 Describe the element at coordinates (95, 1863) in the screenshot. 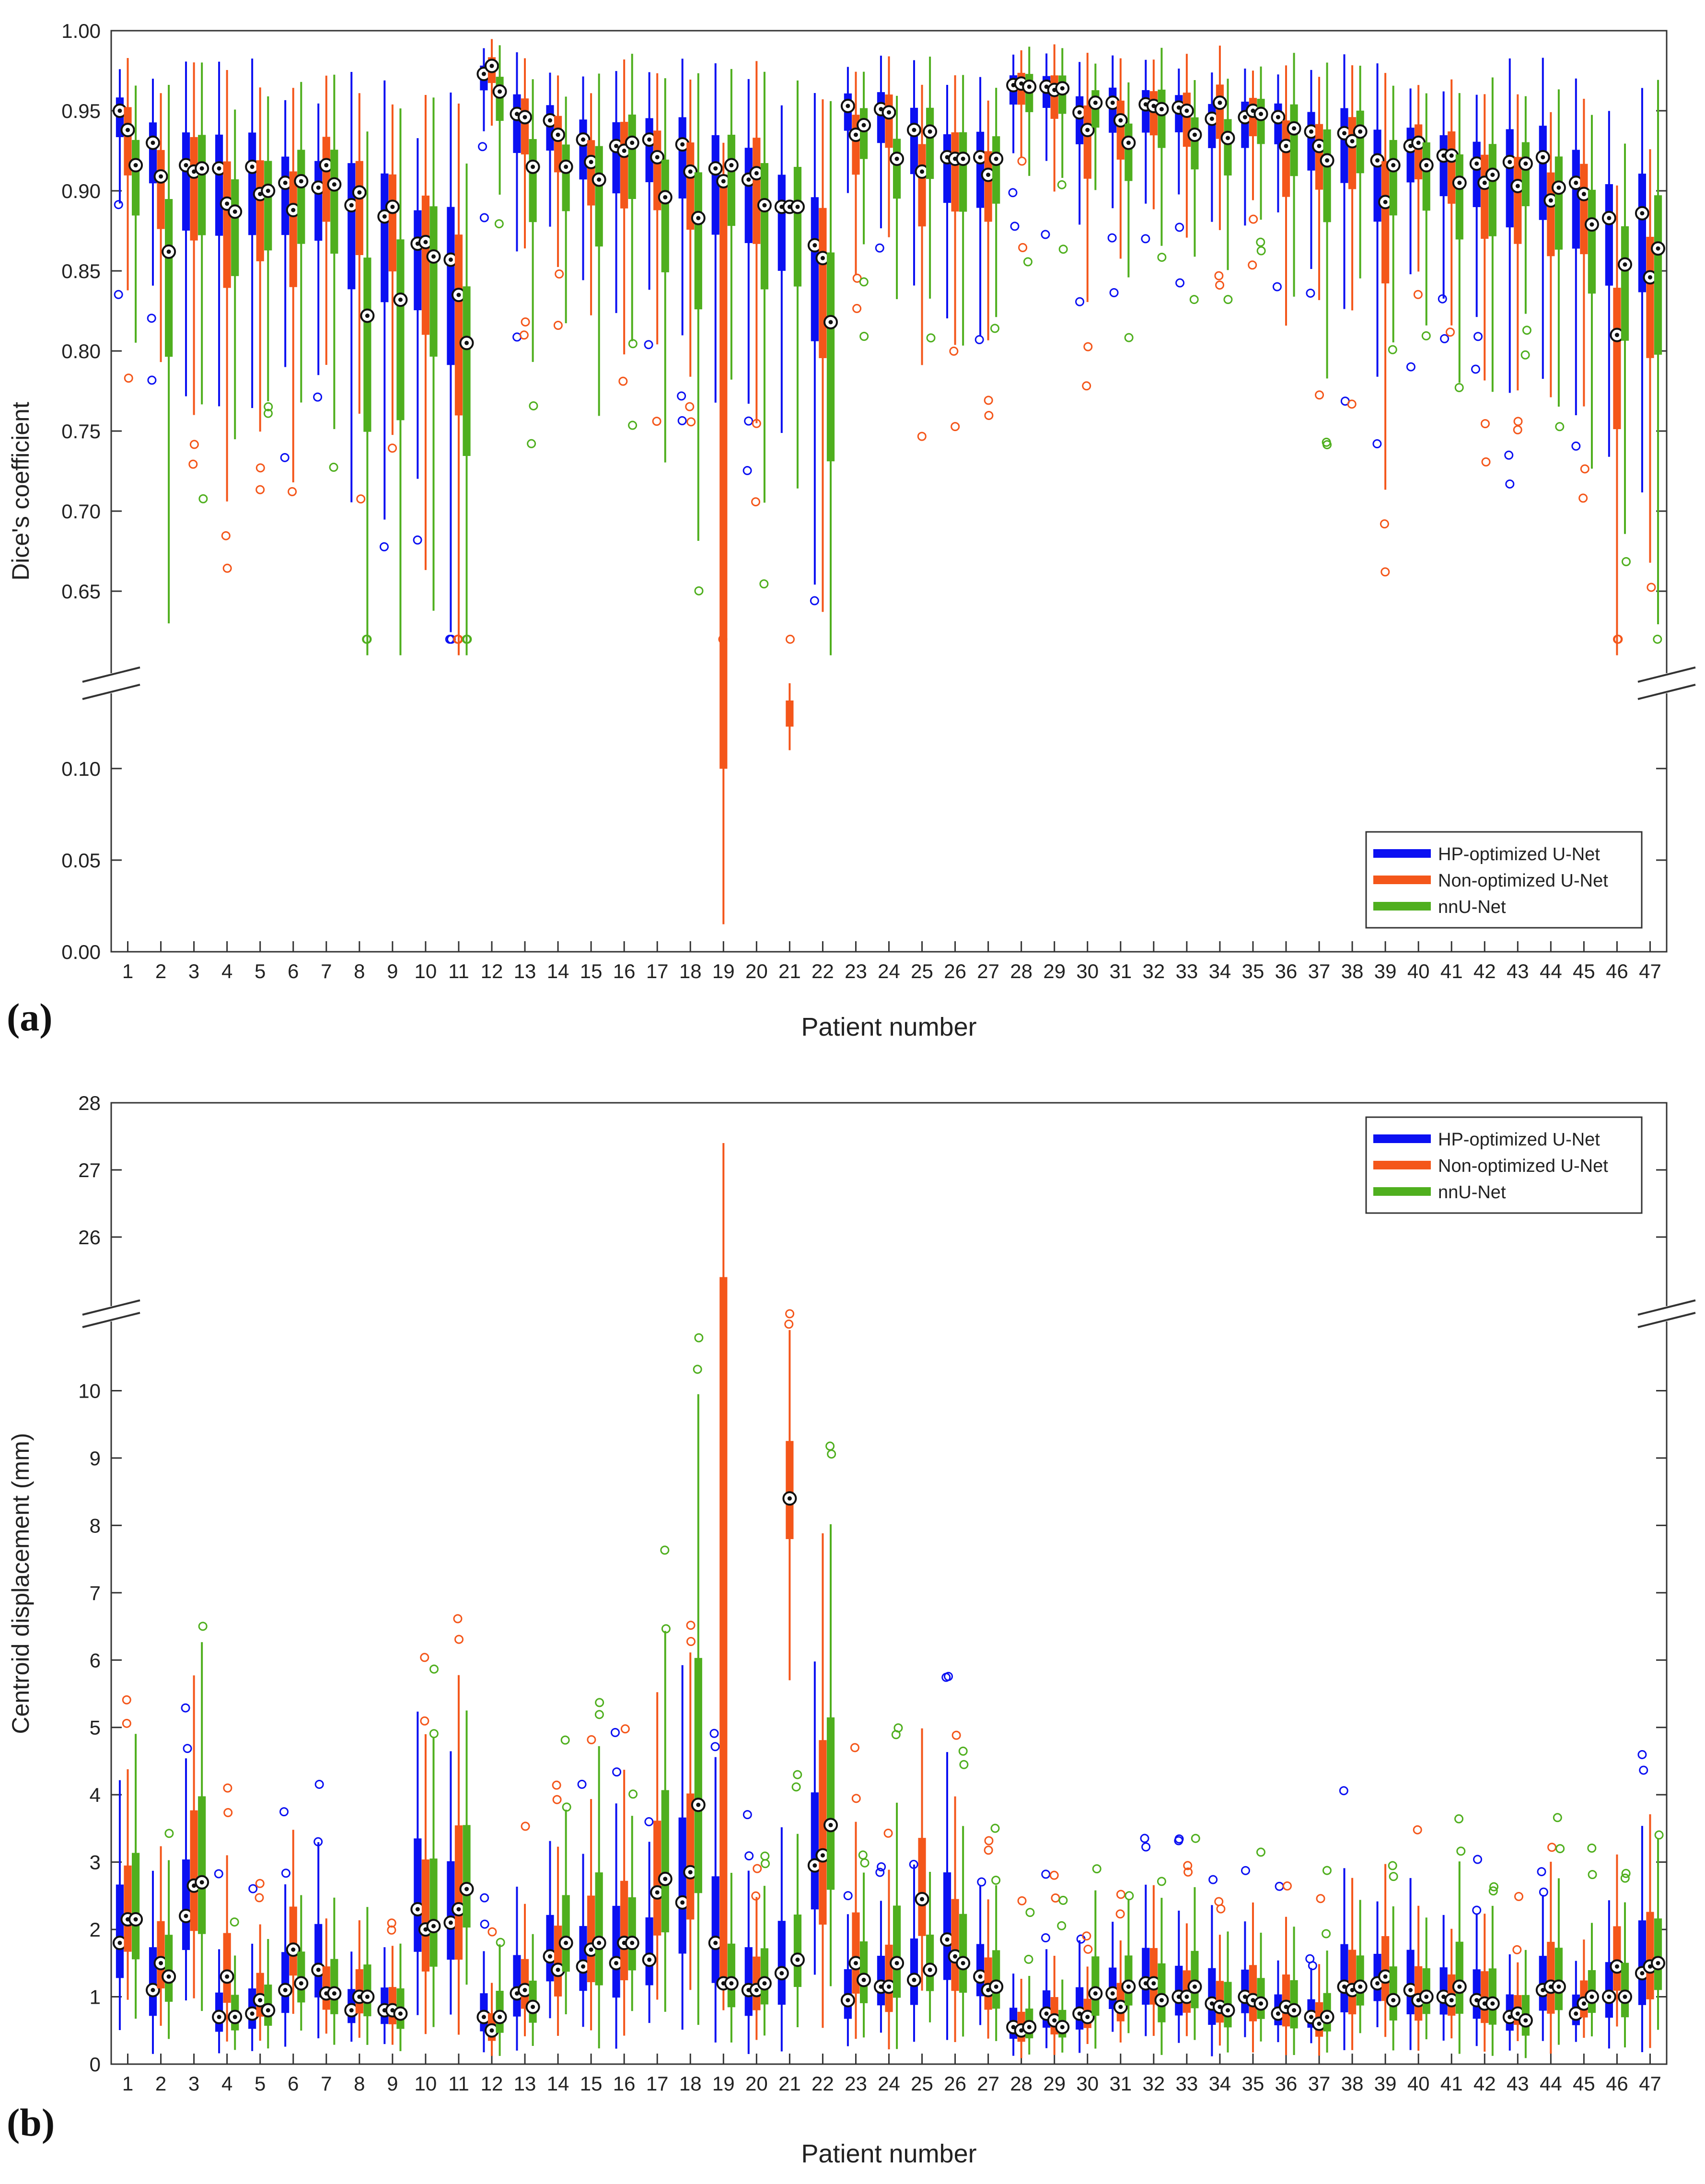

I see `y-tick-label: 3` at that location.